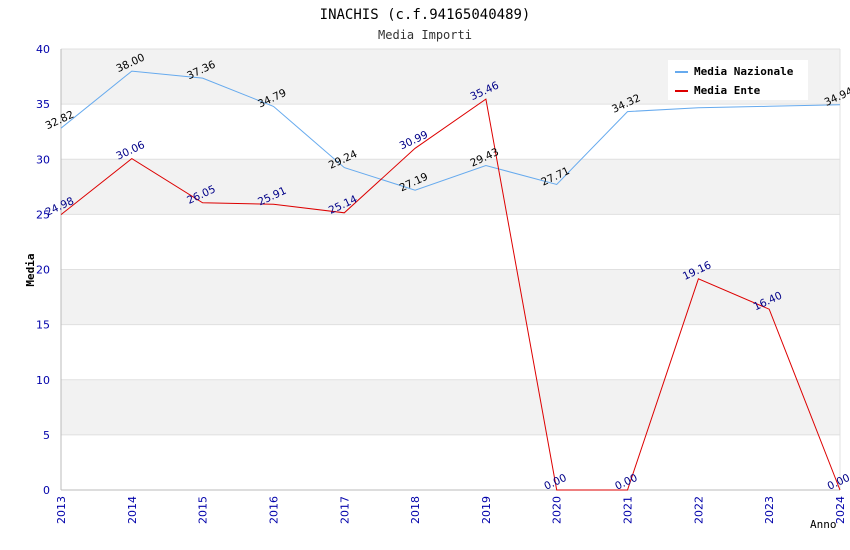  What do you see at coordinates (43, 380) in the screenshot?
I see `y-tick-label: 10` at bounding box center [43, 380].